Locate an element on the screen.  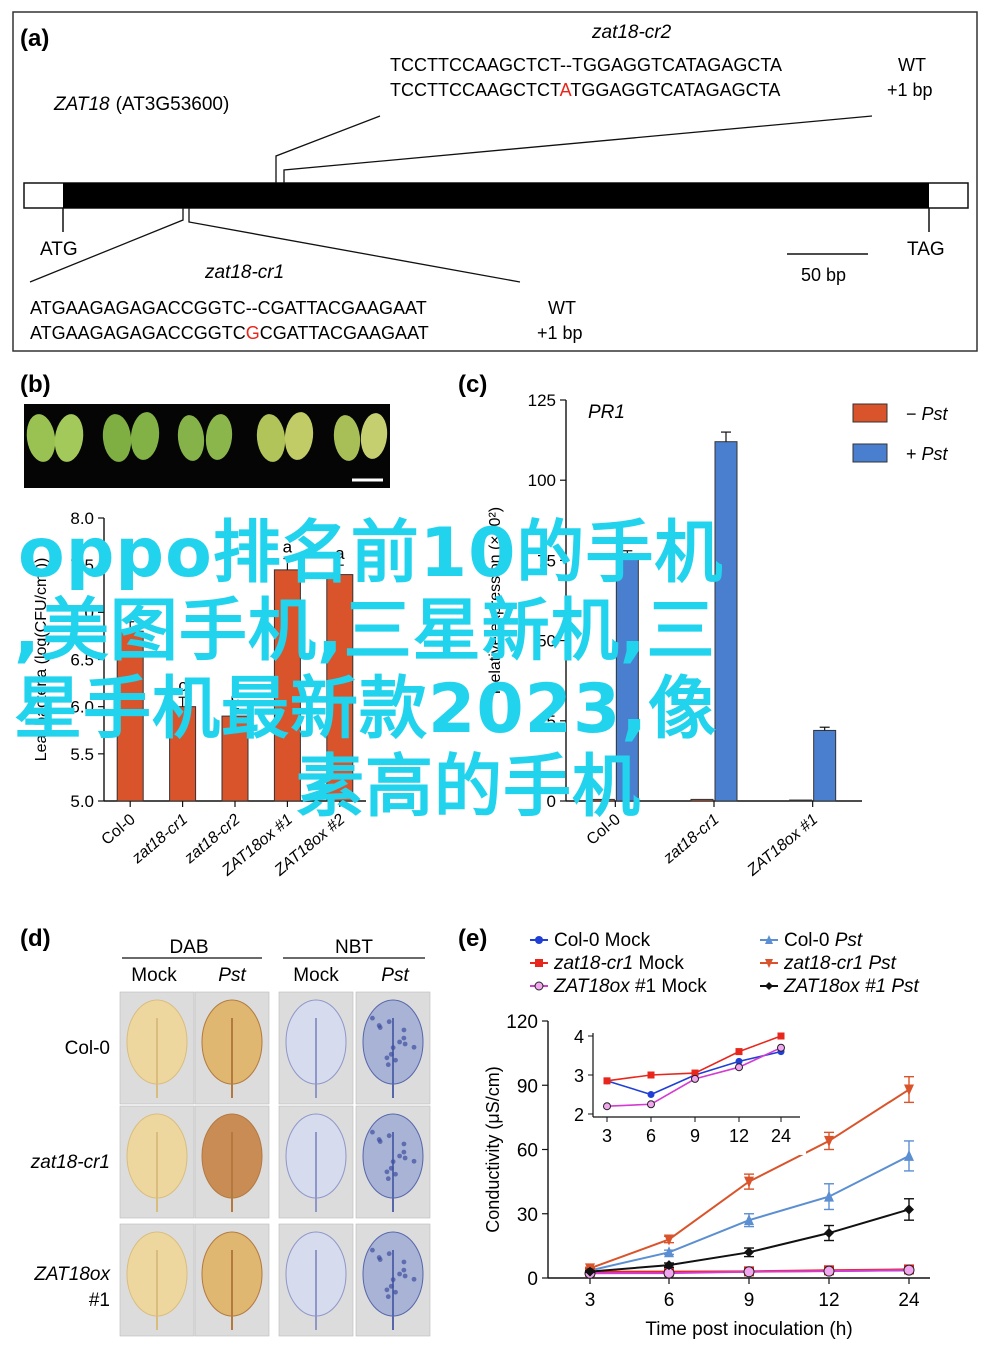
e-marker-triangle-down is located at coordinates (829, 1141).